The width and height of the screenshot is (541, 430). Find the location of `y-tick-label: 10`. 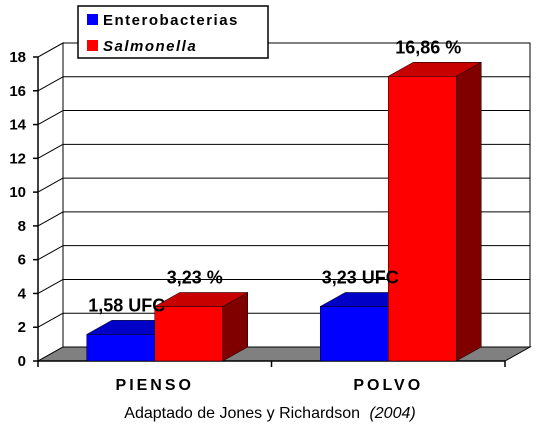

y-tick-label: 10 is located at coordinates (17, 192).